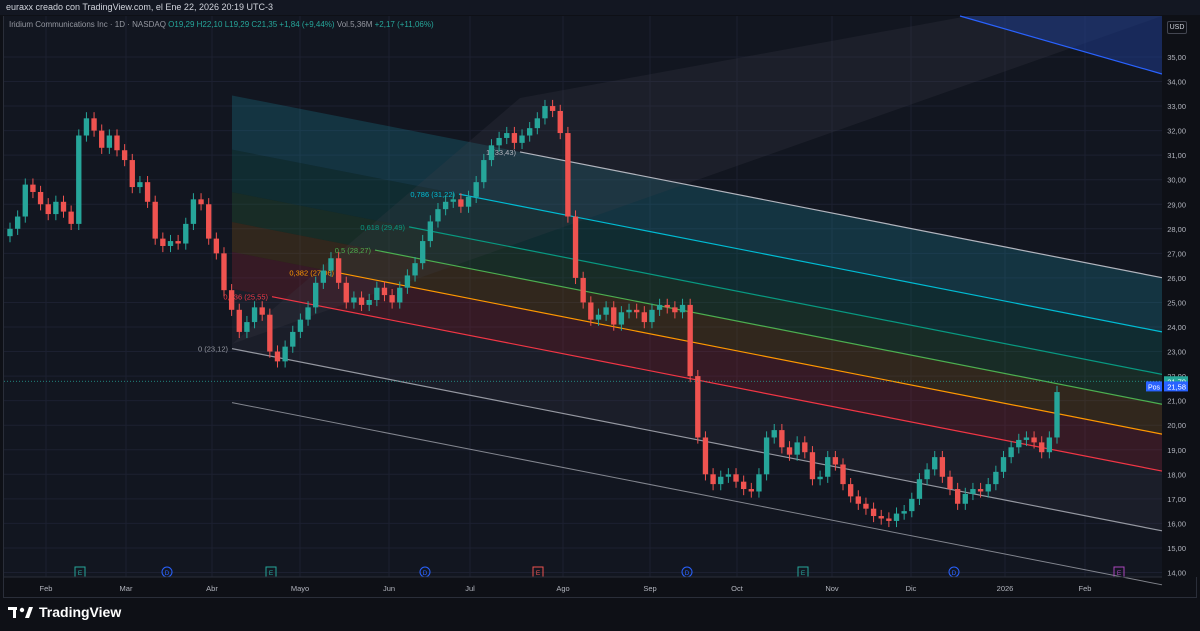  I want to click on fib-level-label: 0,382 (27,06), so click(311, 273).